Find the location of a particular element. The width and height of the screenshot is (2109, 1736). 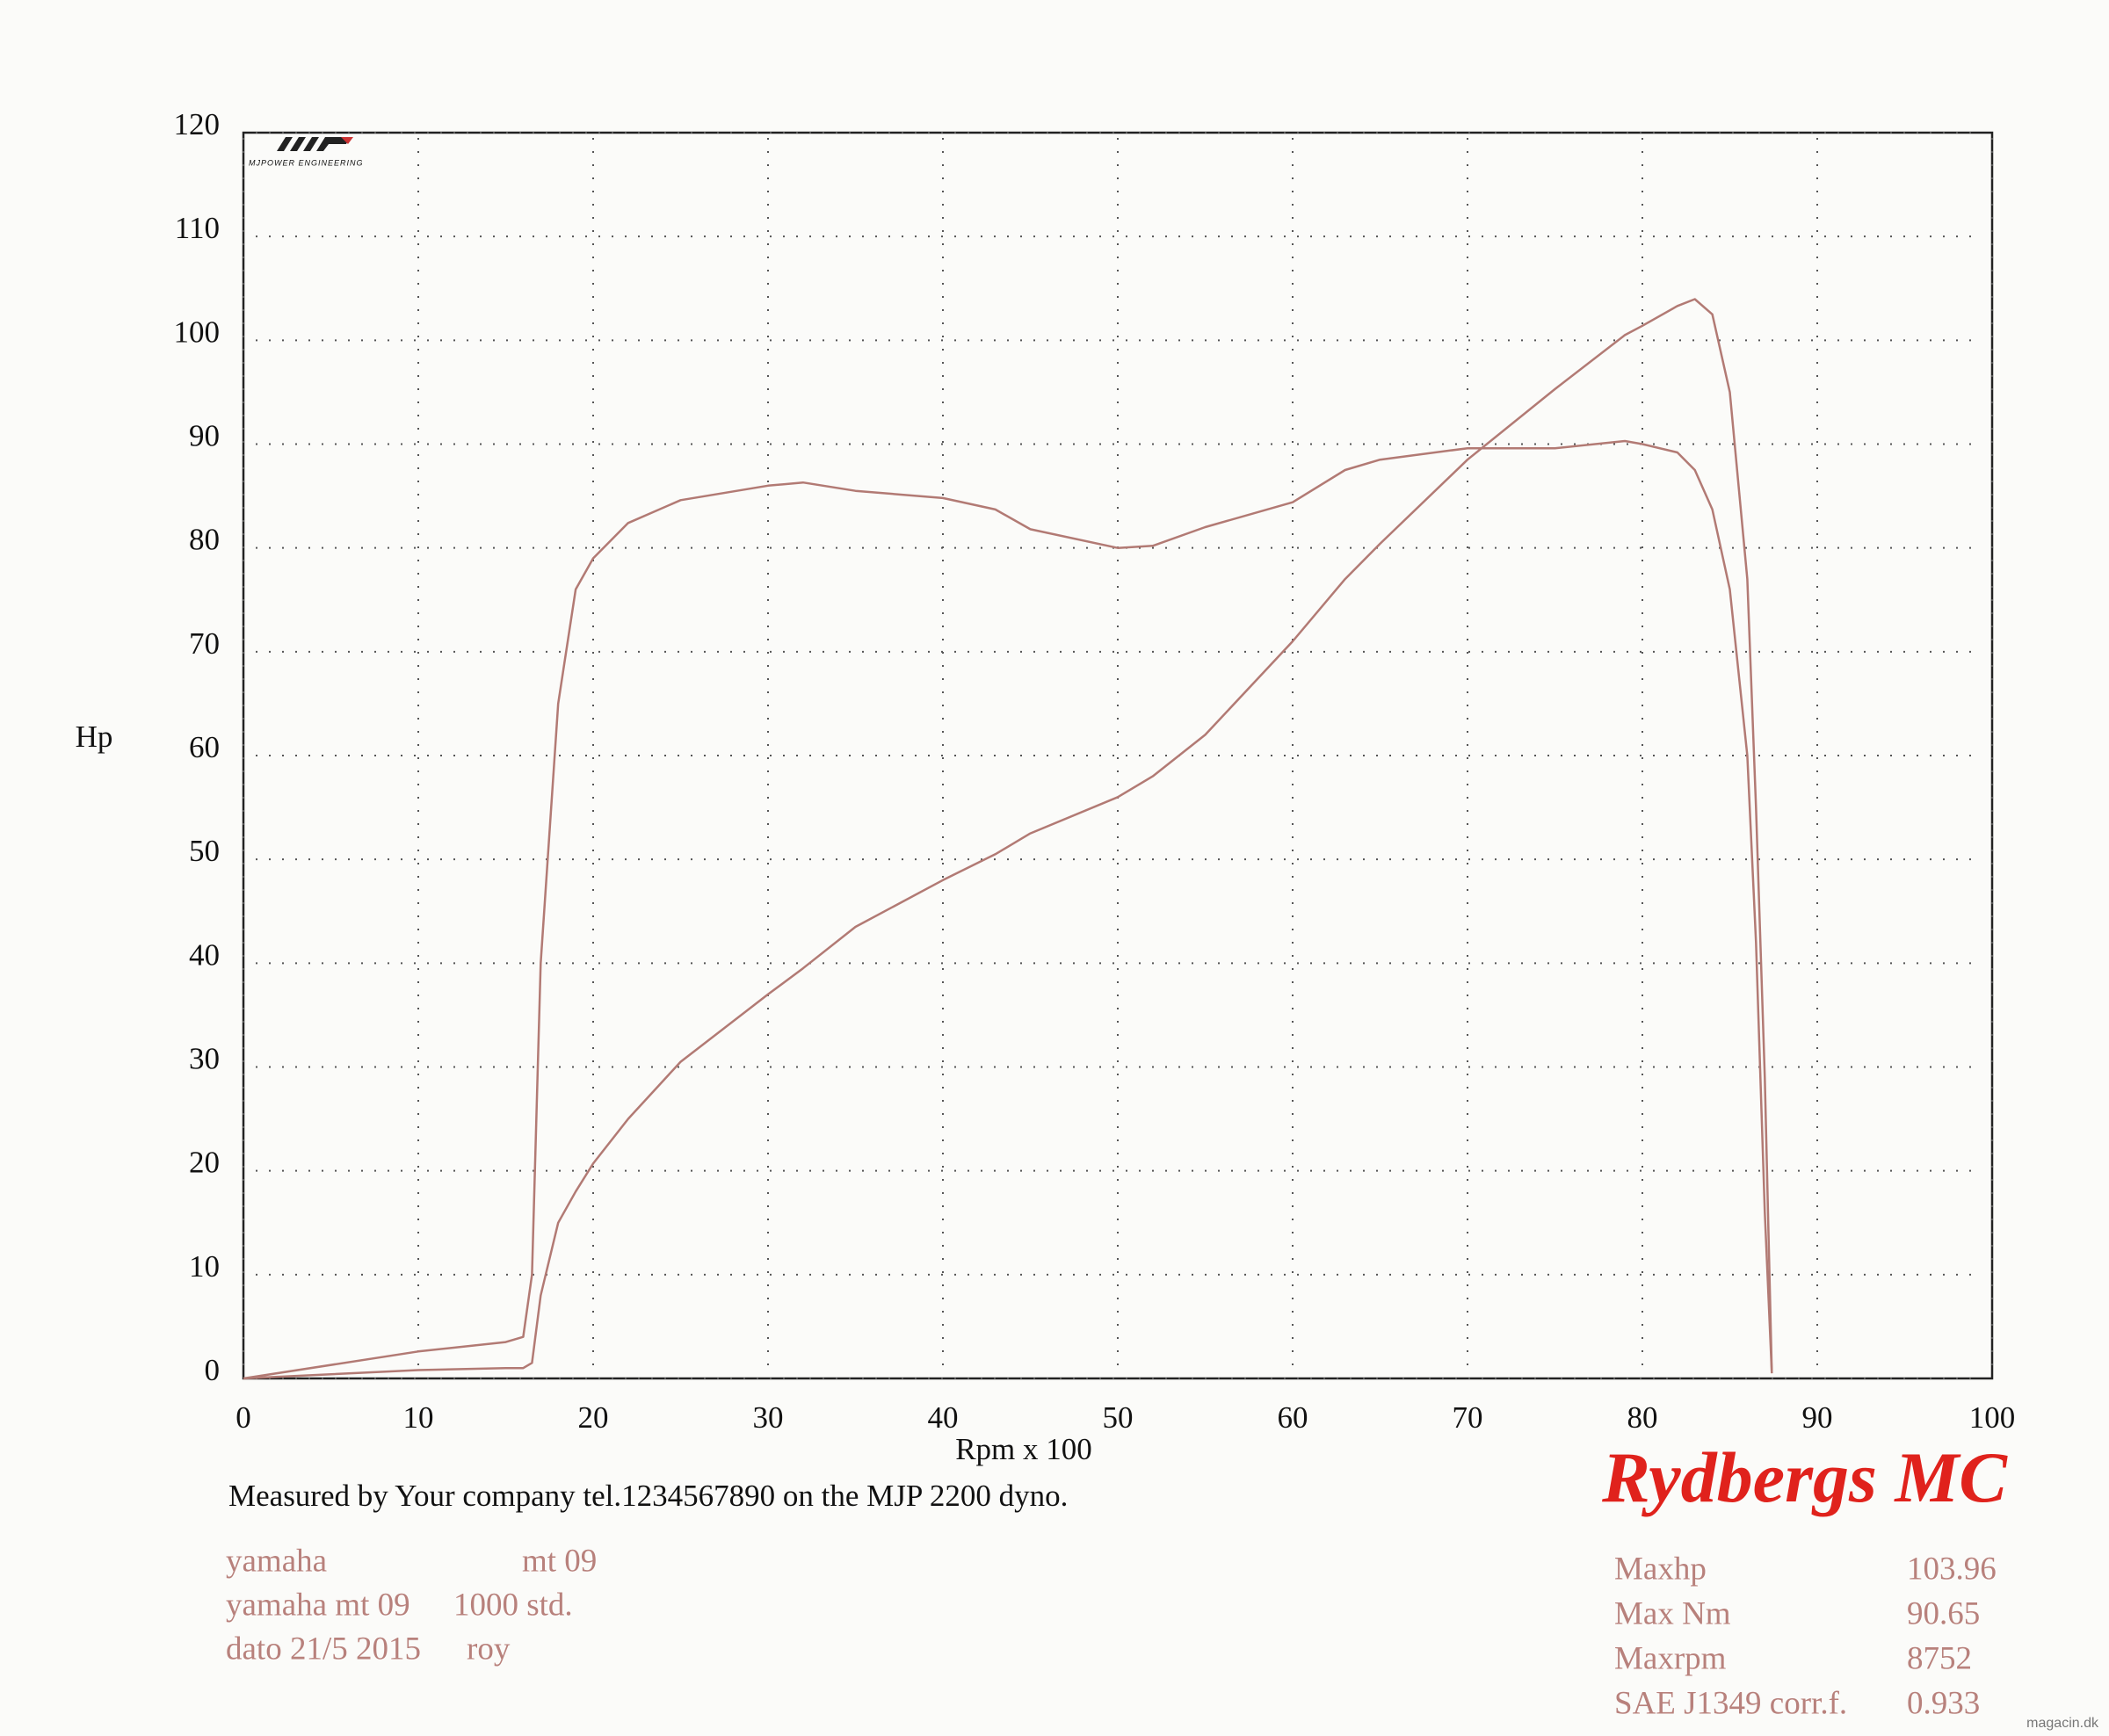

vehicle-info: yamaha is located at coordinates (276, 1561).